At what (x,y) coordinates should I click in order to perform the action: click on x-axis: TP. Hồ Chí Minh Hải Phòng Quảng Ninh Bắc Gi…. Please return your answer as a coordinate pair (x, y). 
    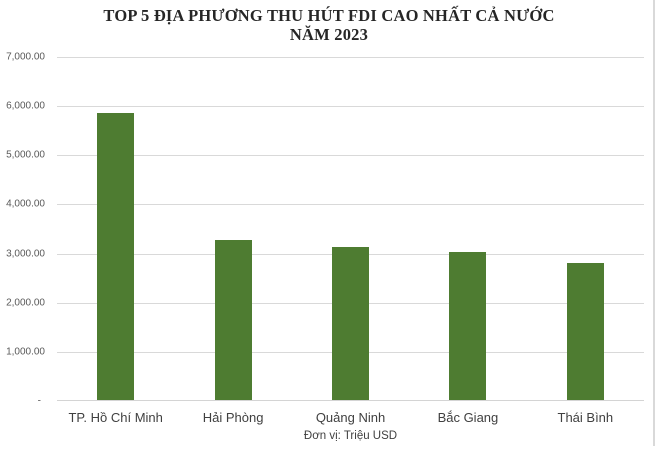
    Looking at the image, I should click on (350, 417).